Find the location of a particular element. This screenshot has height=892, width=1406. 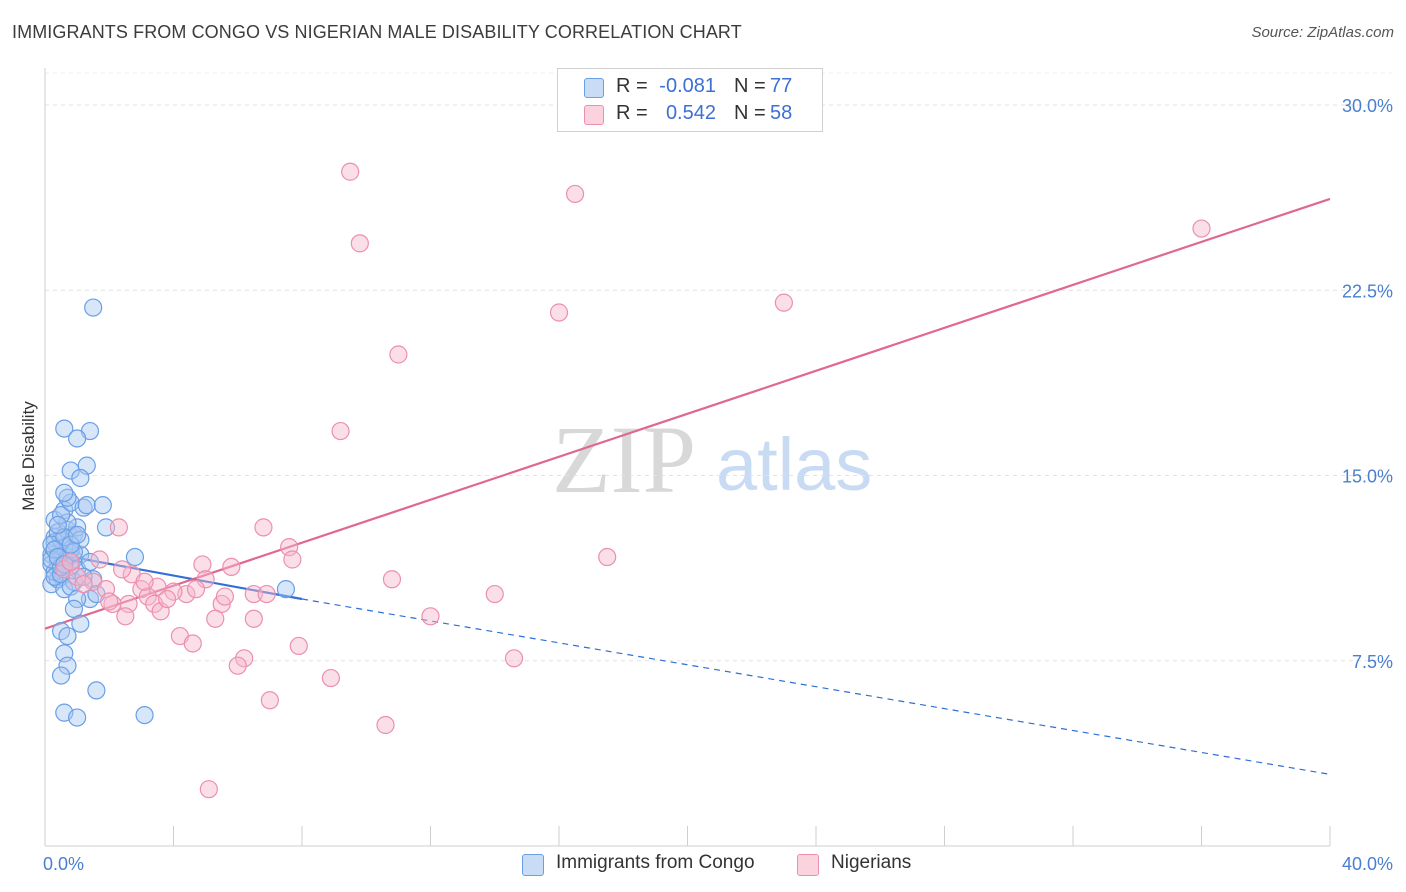

source-credit: Source: ZipAtlas.com is located at coordinates (1322, 32).